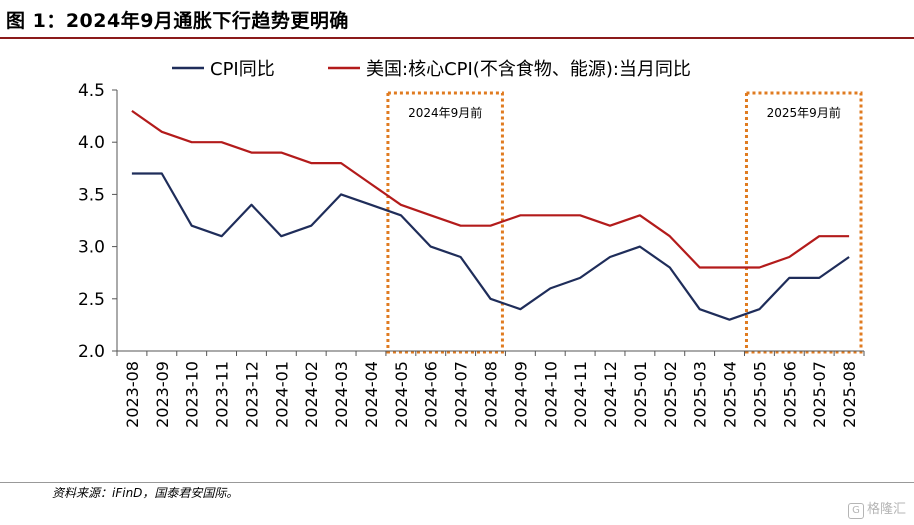 The image size is (914, 525). I want to click on watermark-text: 格隆汇, so click(886, 509).